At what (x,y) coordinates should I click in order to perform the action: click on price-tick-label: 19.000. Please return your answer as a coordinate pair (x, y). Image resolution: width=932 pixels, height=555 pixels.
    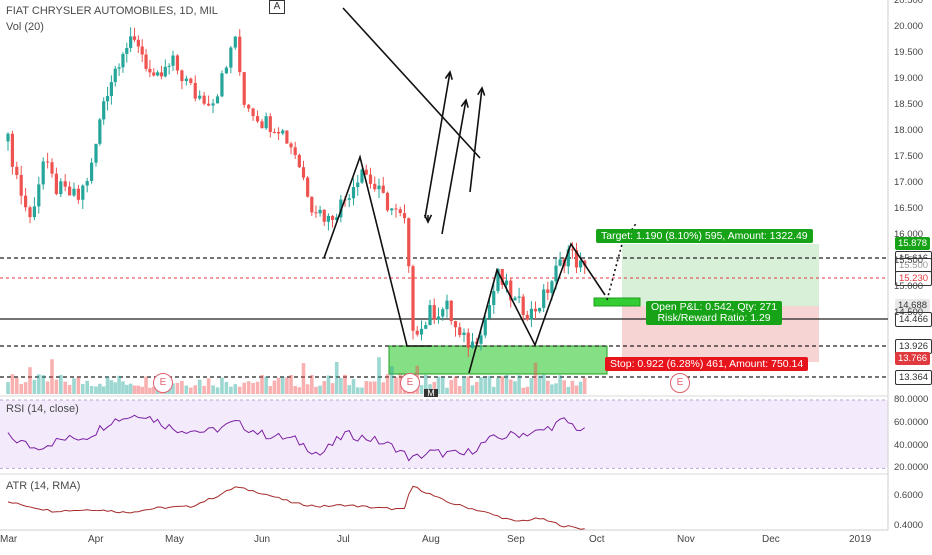
    Looking at the image, I should click on (909, 78).